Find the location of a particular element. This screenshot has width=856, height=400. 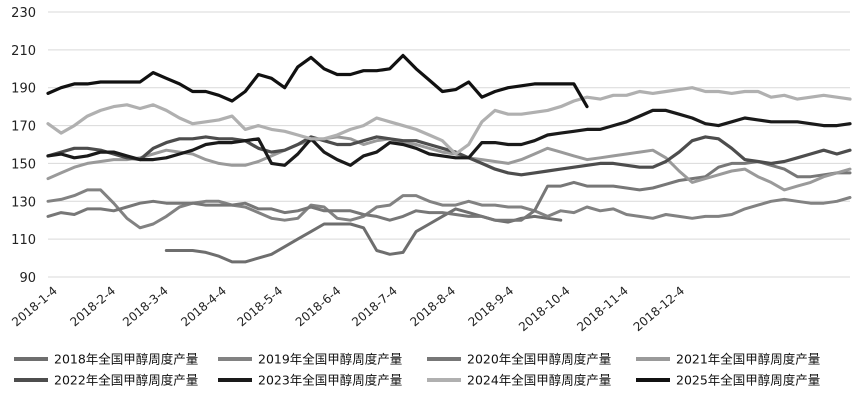

legend-label: 2023年全国甲醇周度产量 is located at coordinates (330, 380).